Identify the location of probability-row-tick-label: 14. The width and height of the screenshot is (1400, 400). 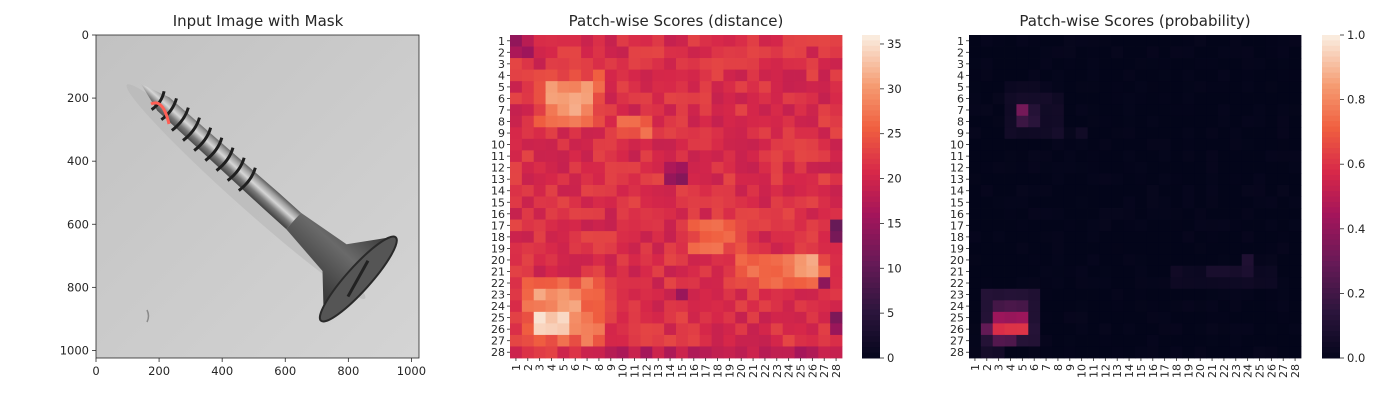
(957, 191).